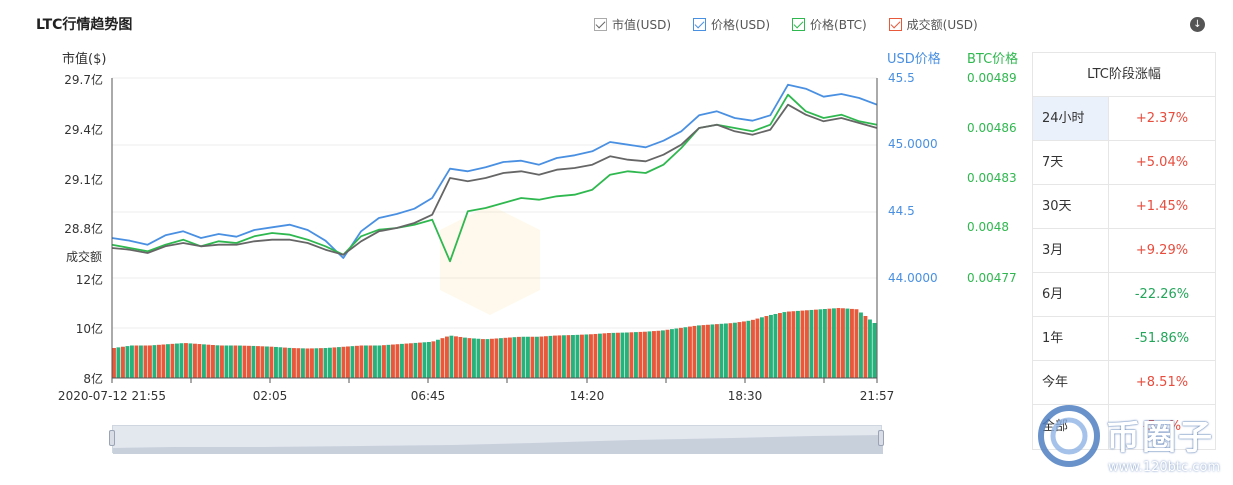 This screenshot has height=485, width=1233. What do you see at coordinates (881, 438) in the screenshot?
I see `range-slider-handle-right` at bounding box center [881, 438].